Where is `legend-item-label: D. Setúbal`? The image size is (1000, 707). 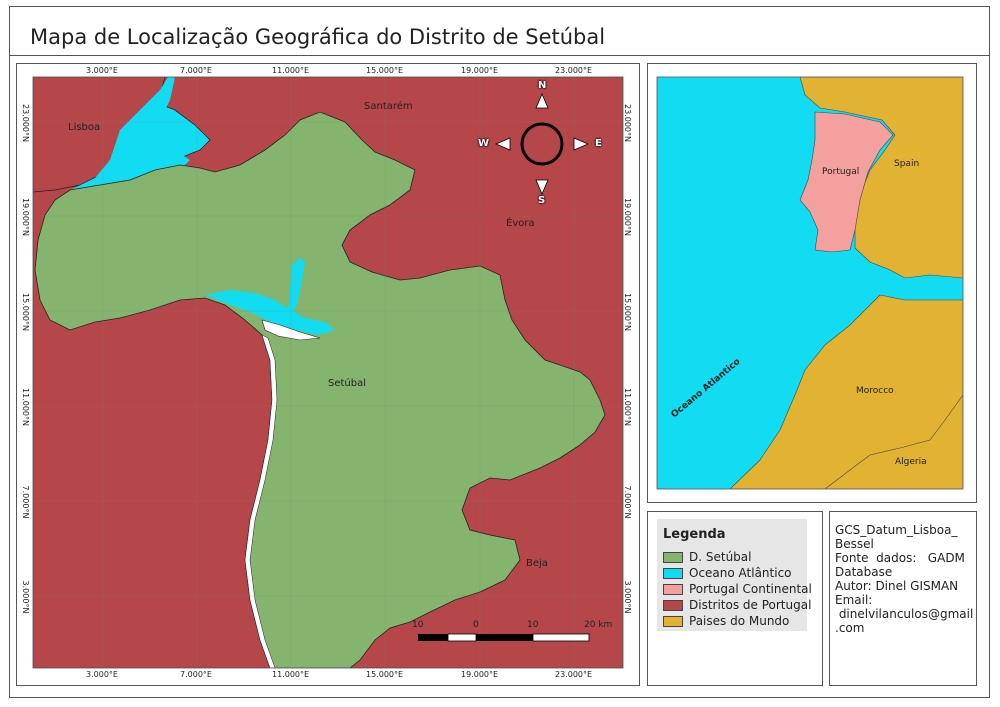 legend-item-label: D. Setúbal is located at coordinates (720, 557).